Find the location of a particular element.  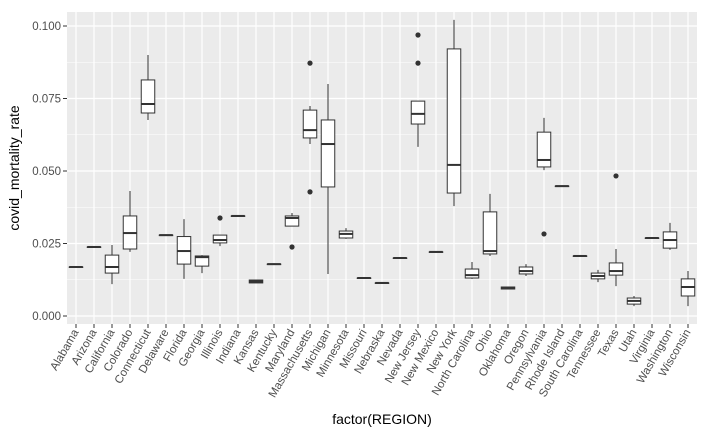

y-tick-label: 0.100 is located at coordinates (46, 27).